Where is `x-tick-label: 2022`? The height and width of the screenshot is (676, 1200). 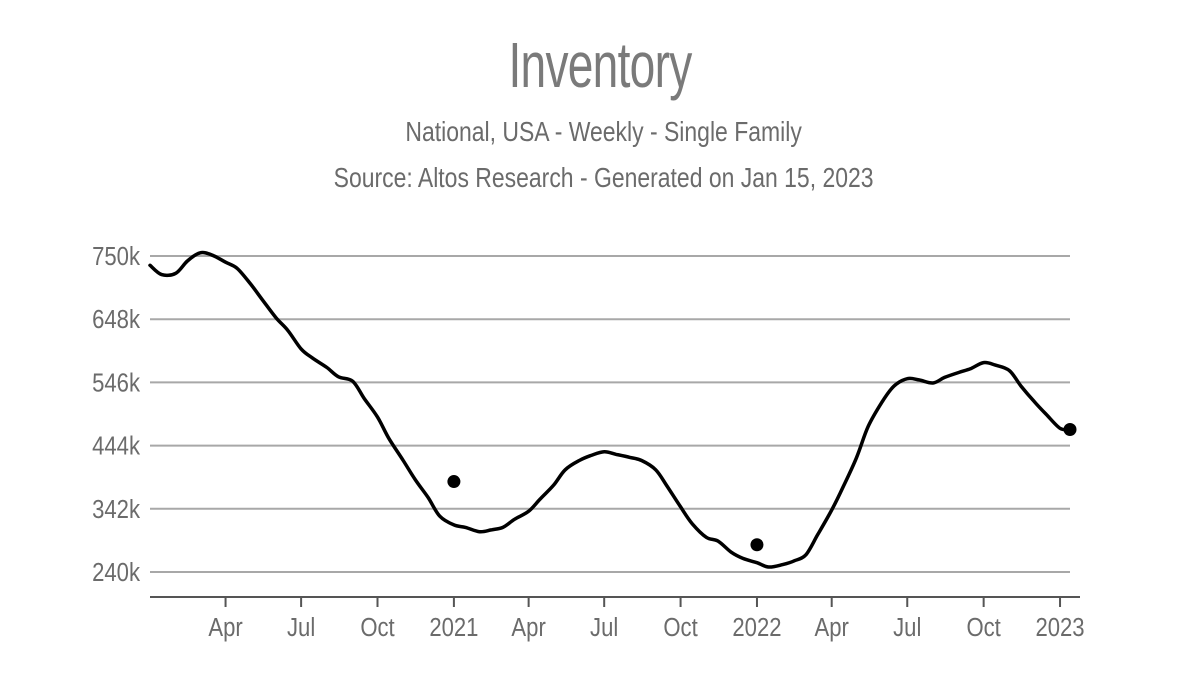
x-tick-label: 2022 is located at coordinates (756, 627).